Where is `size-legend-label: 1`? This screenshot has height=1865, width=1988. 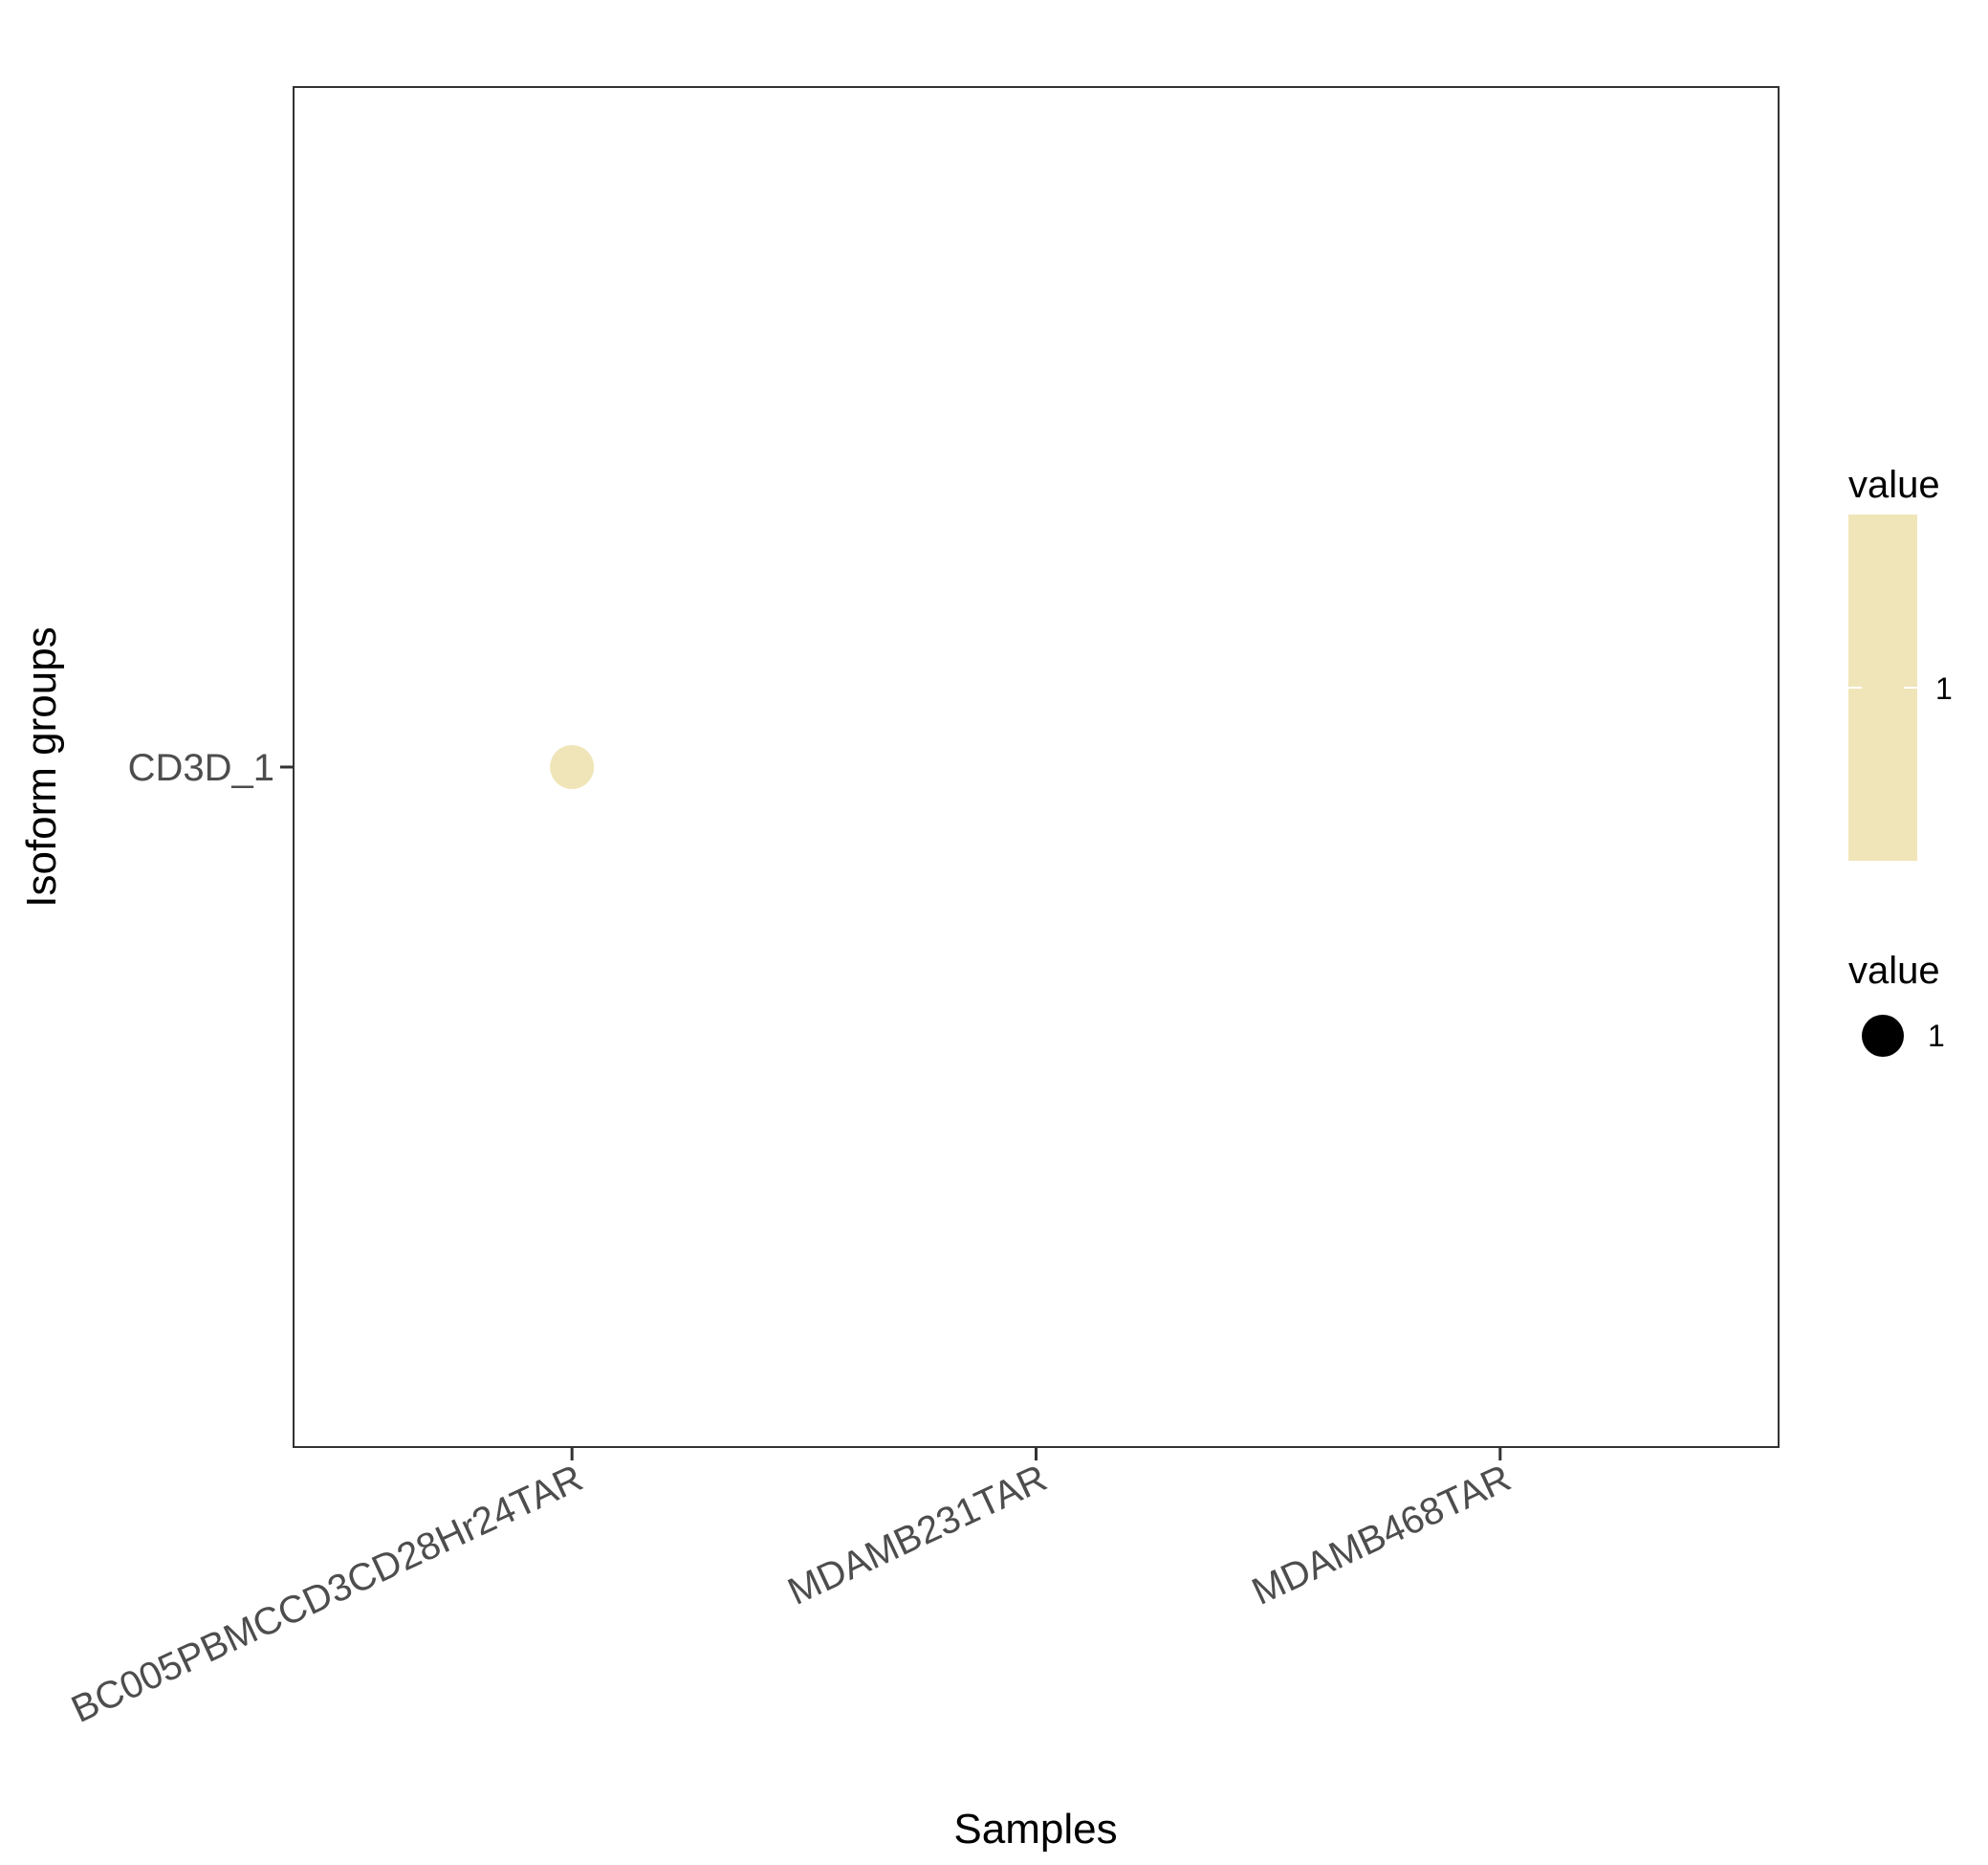
size-legend-label: 1 is located at coordinates (1937, 1036).